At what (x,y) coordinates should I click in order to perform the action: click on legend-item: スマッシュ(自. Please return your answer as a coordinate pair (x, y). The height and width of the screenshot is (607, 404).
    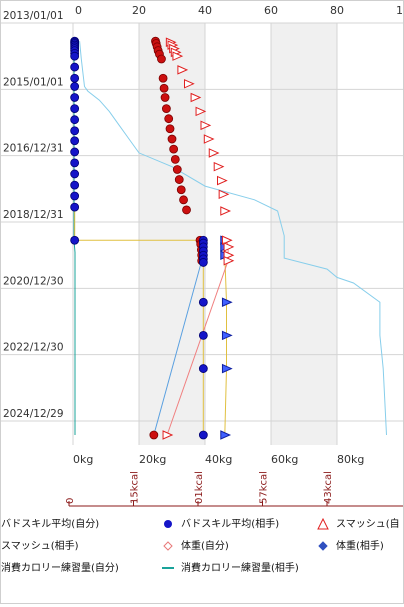
    Looking at the image, I should click on (358, 525).